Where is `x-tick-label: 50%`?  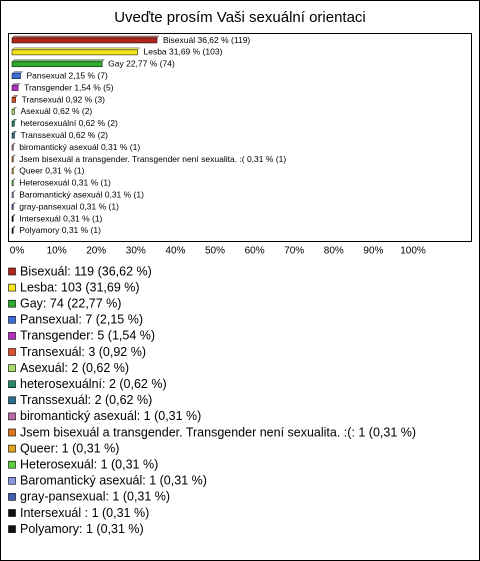
x-tick-label: 50% is located at coordinates (215, 251).